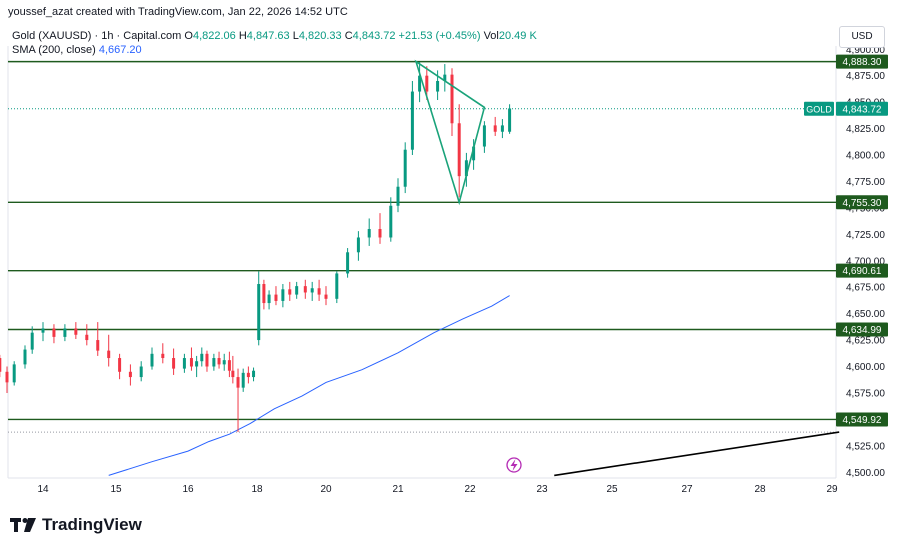 The width and height of the screenshot is (900, 549). I want to click on brand-name: TradingView, so click(92, 524).